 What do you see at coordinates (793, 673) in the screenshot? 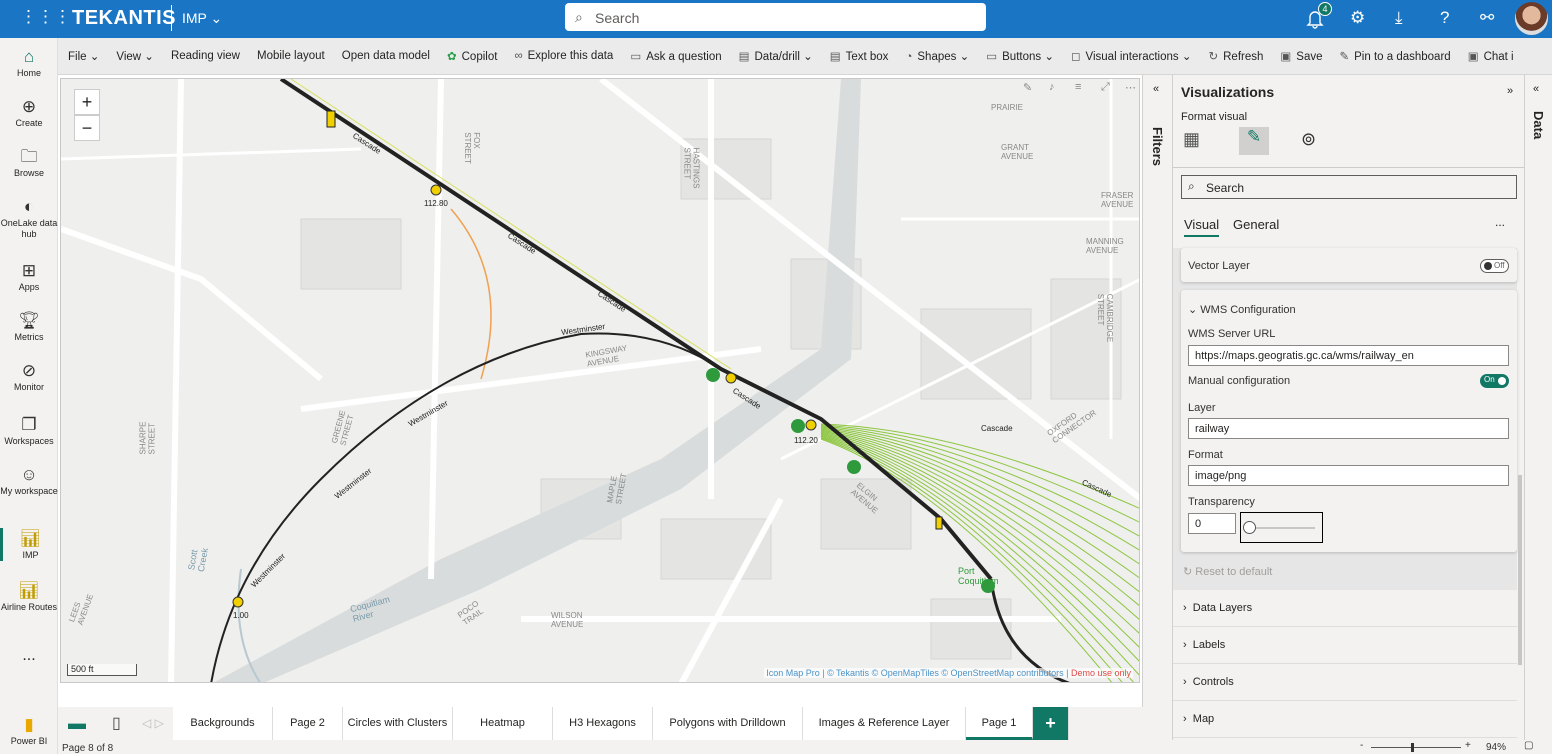
I see `attribution-link: Icon Map Pro` at bounding box center [793, 673].